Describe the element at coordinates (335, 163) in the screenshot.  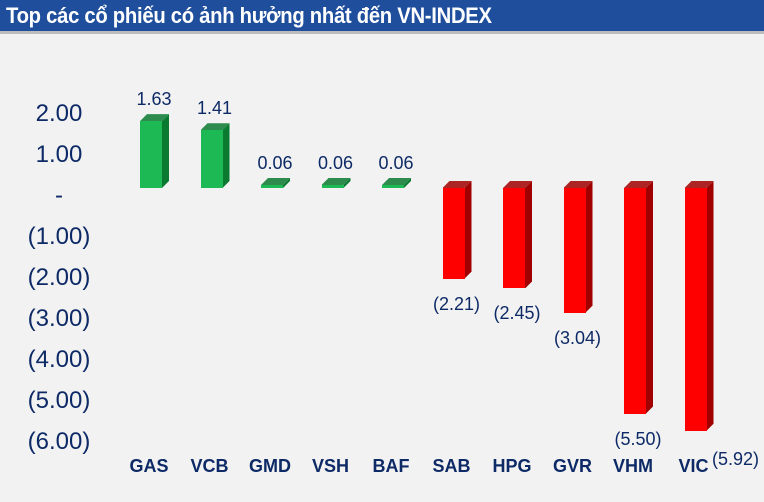
I see `data-label-vsh: 0.06` at that location.